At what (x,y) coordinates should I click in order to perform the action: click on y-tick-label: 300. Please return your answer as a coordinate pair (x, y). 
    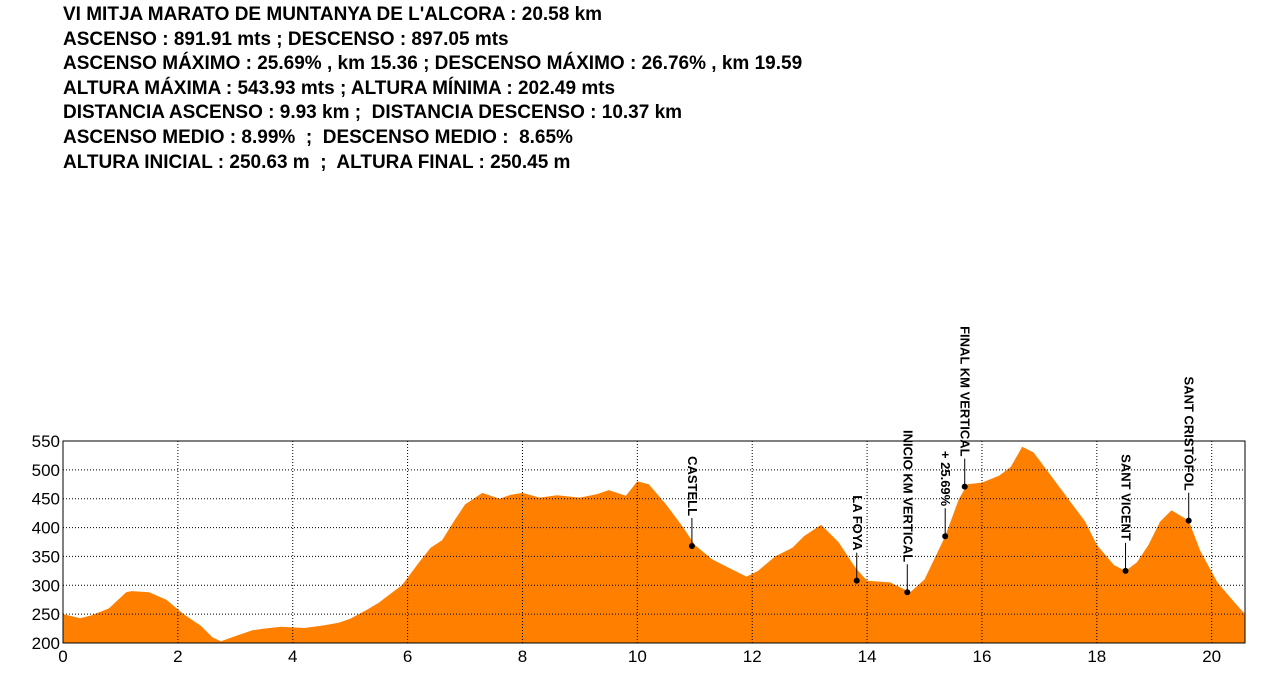
    Looking at the image, I should click on (46, 585).